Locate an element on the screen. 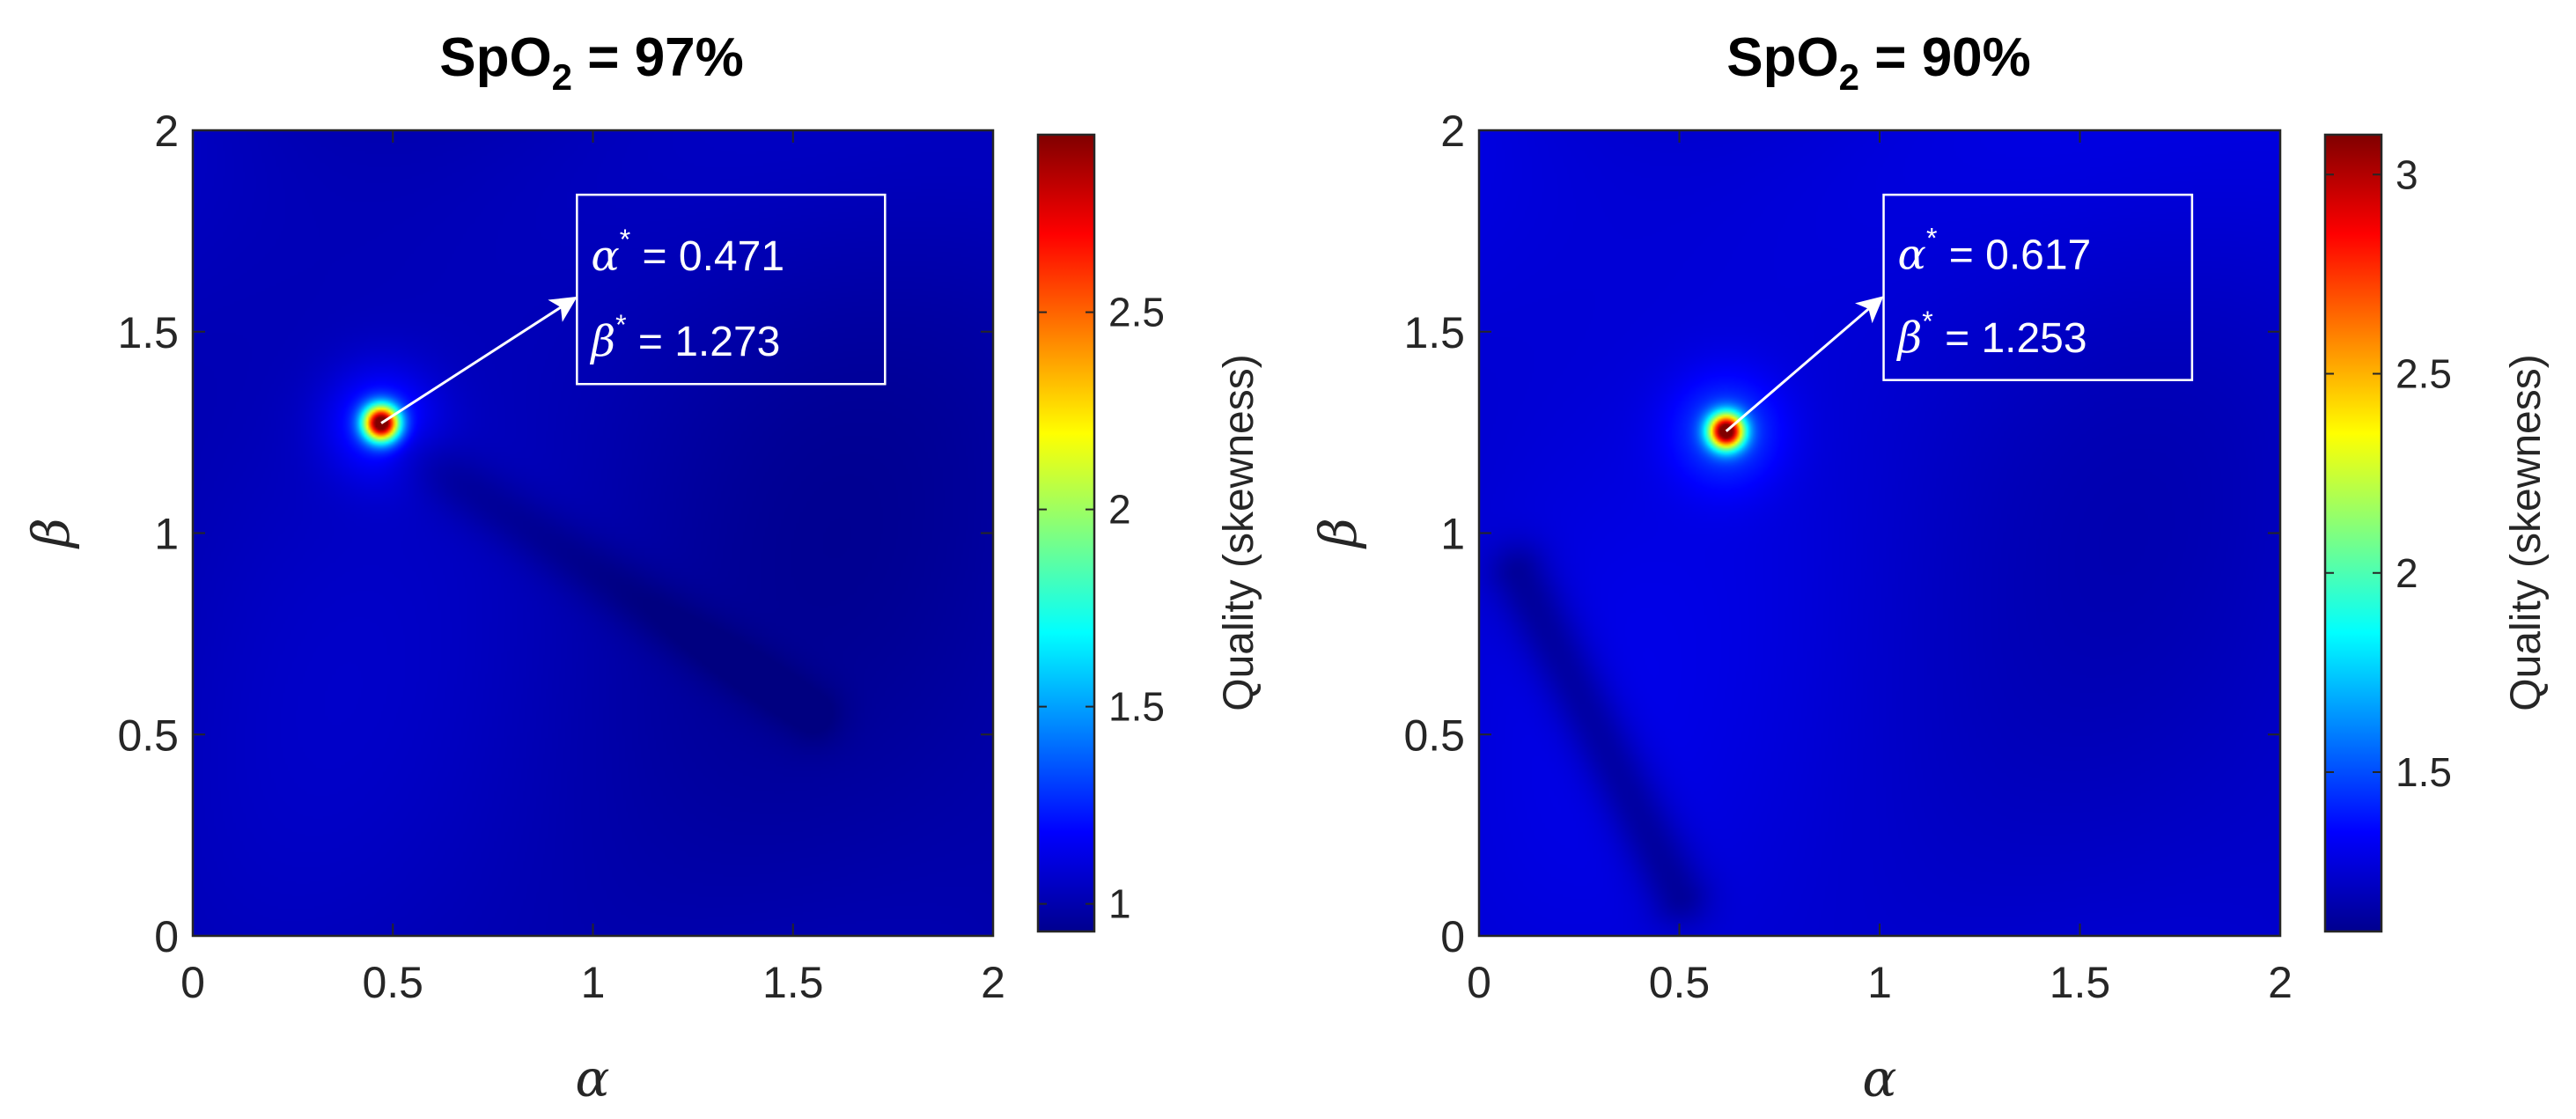 This screenshot has height=1119, width=2576. annotation-beta: β* = 1.253 is located at coordinates (1992, 334).